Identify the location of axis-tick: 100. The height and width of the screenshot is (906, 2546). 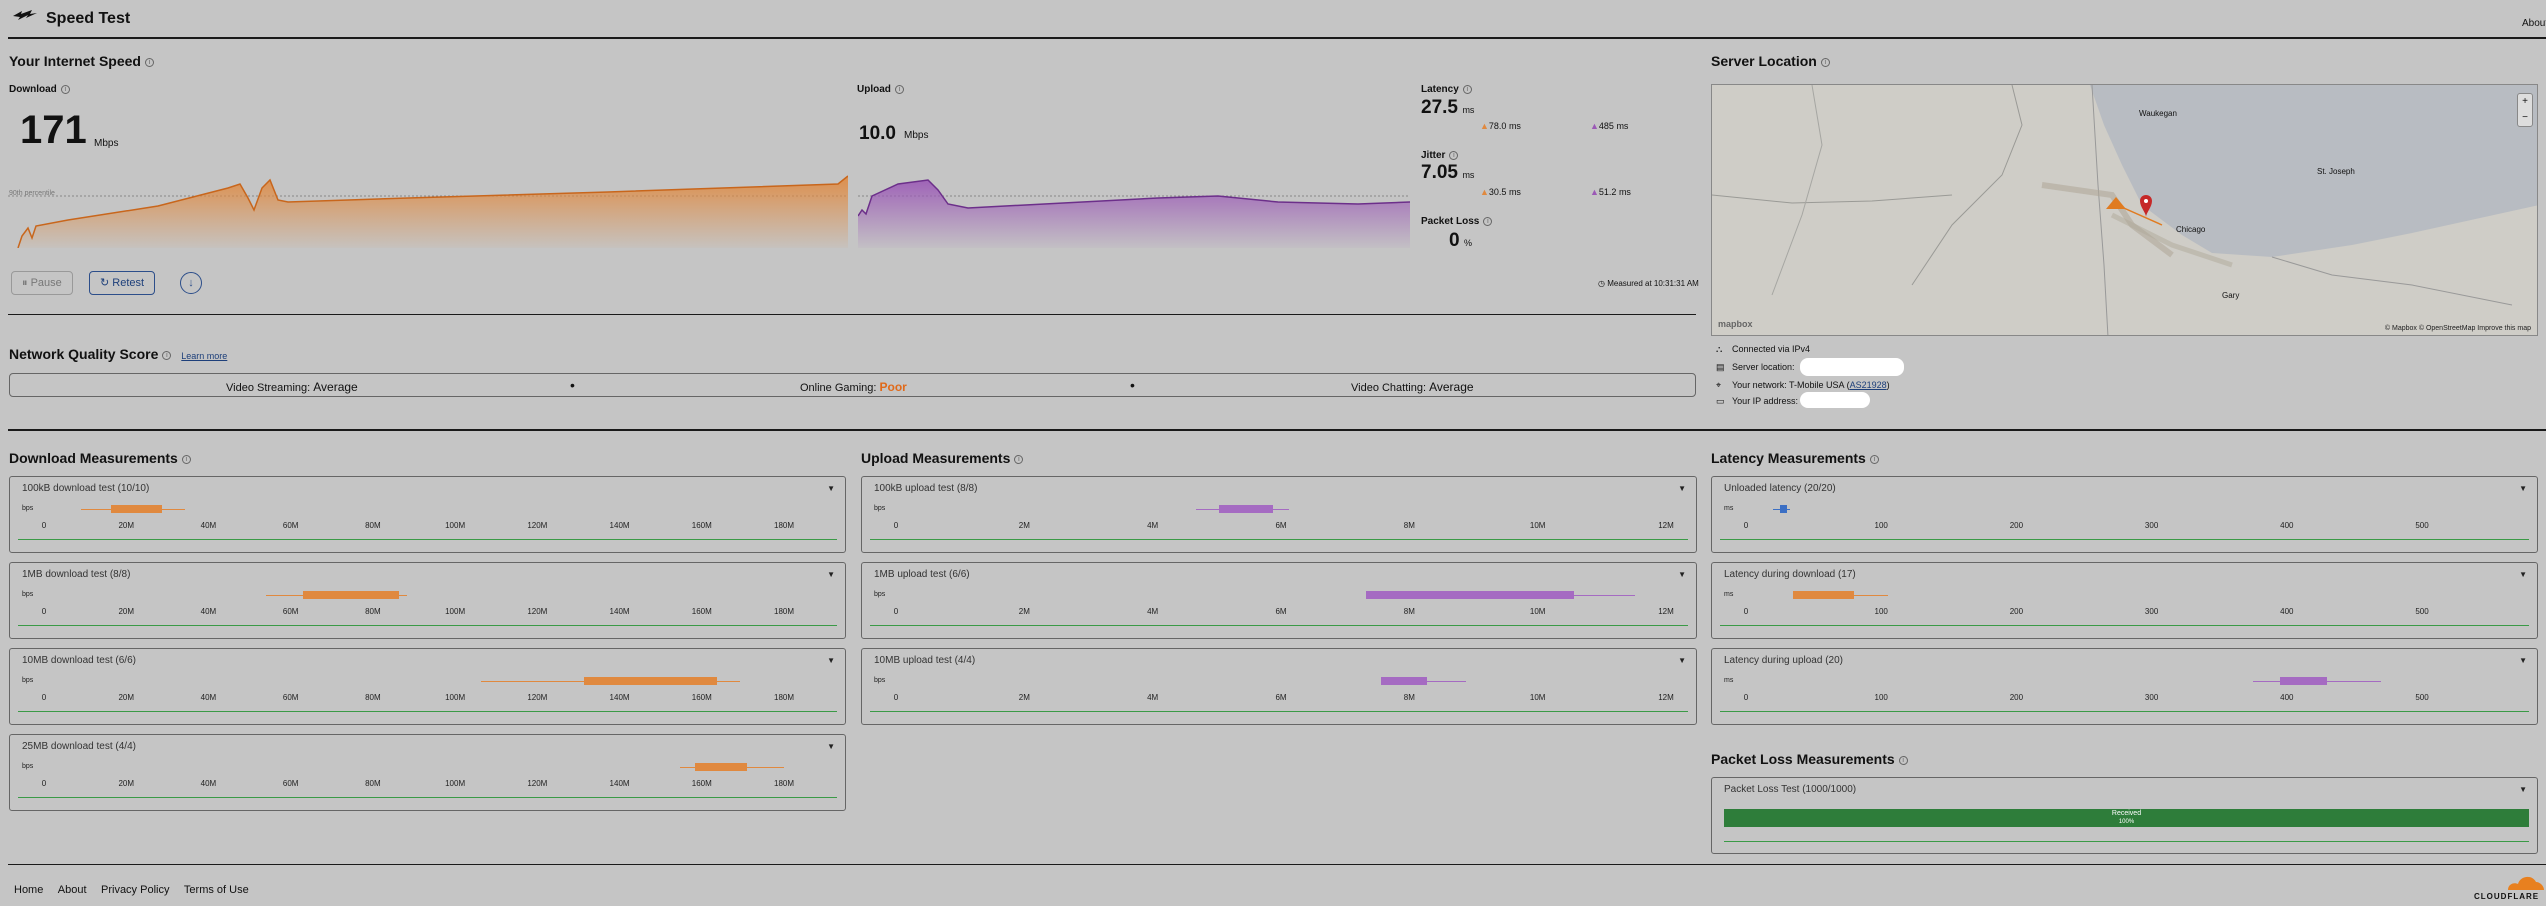
(1881, 611).